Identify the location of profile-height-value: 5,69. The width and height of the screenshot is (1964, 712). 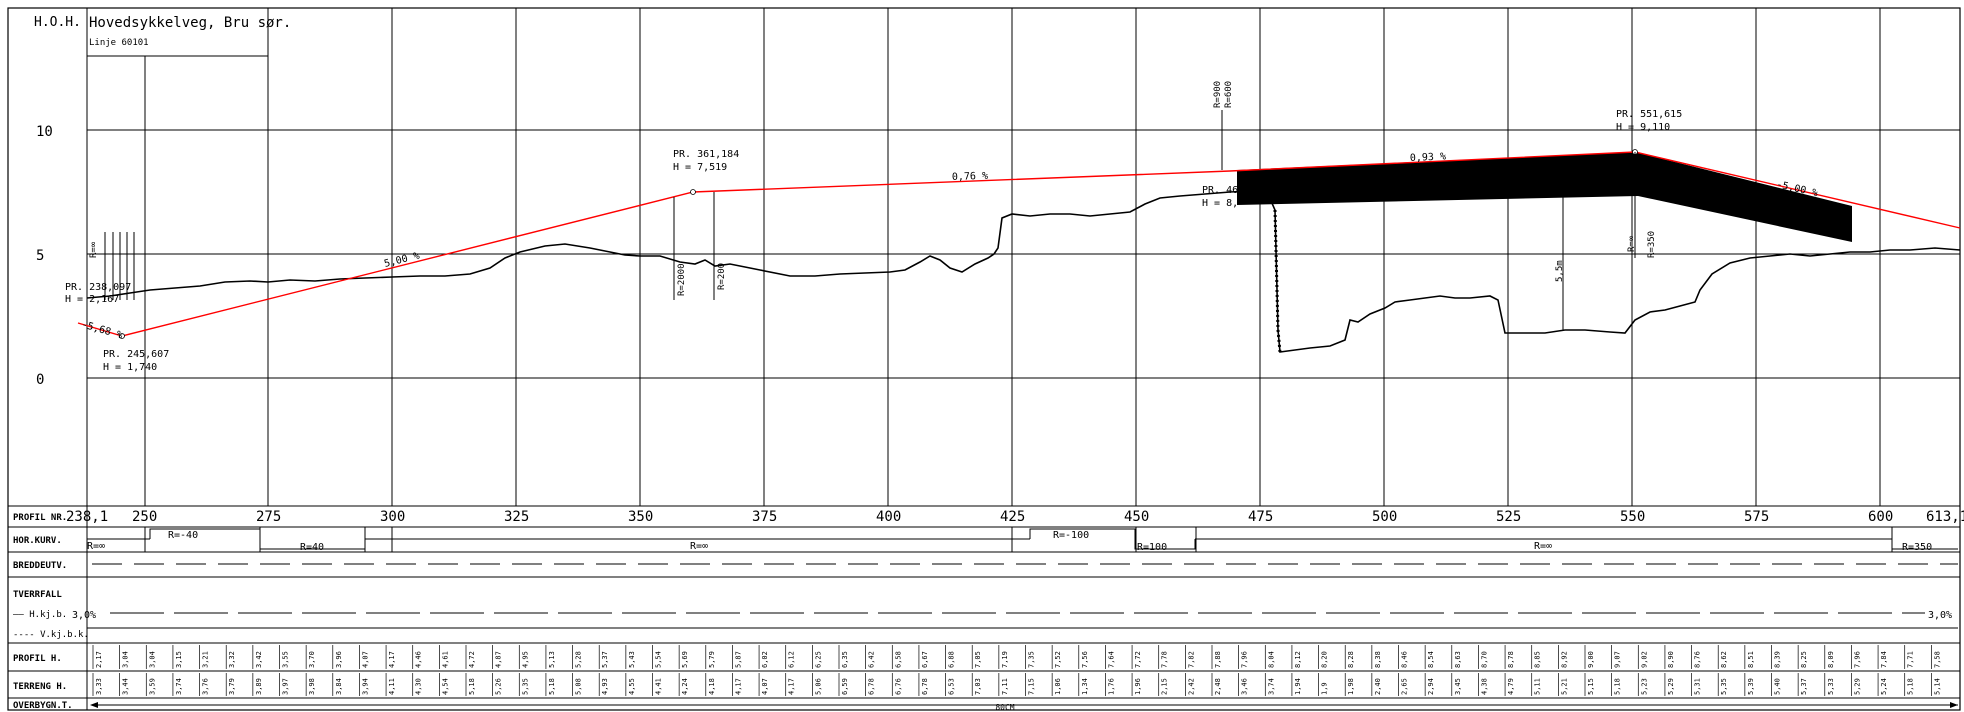
(685, 659).